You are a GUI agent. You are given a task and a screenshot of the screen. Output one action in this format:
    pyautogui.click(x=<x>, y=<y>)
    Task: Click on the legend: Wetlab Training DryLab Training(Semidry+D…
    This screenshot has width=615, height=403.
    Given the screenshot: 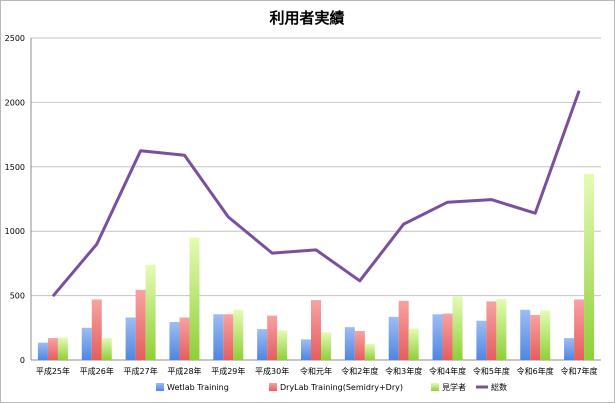 What is the action you would take?
    pyautogui.click(x=331, y=387)
    